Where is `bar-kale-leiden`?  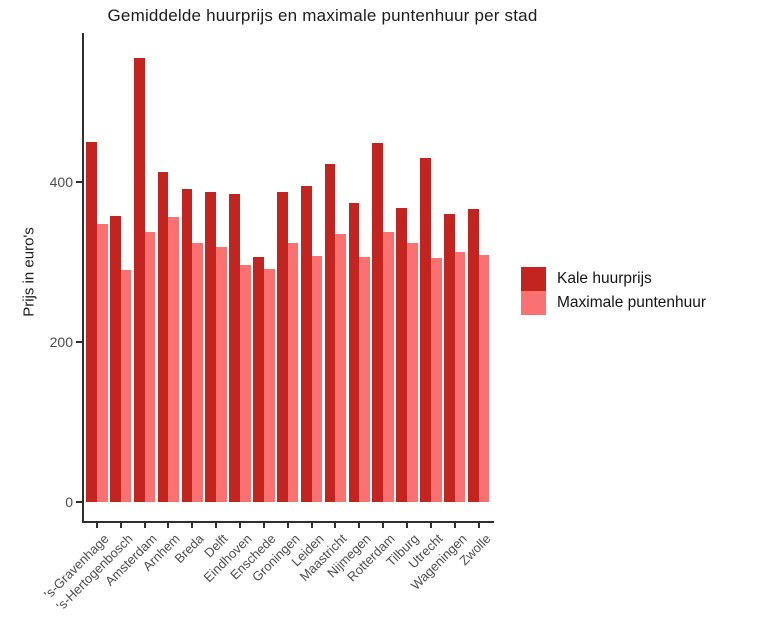
bar-kale-leiden is located at coordinates (306, 344).